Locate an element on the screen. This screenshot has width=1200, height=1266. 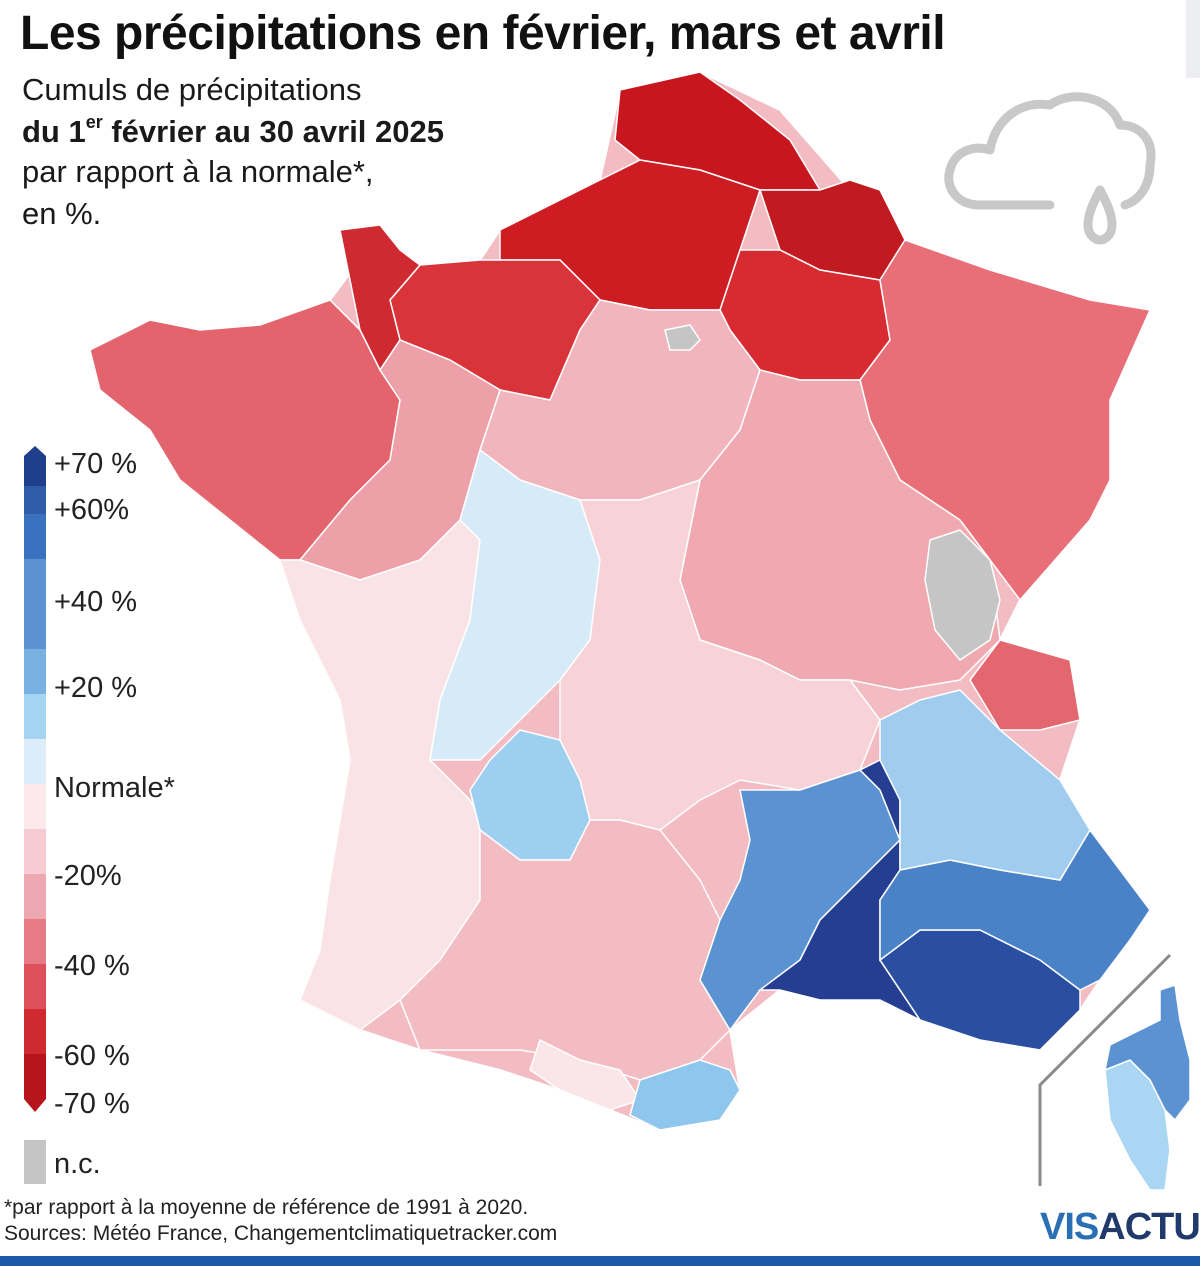
legend-label-plus70: +70 % is located at coordinates (96, 464).